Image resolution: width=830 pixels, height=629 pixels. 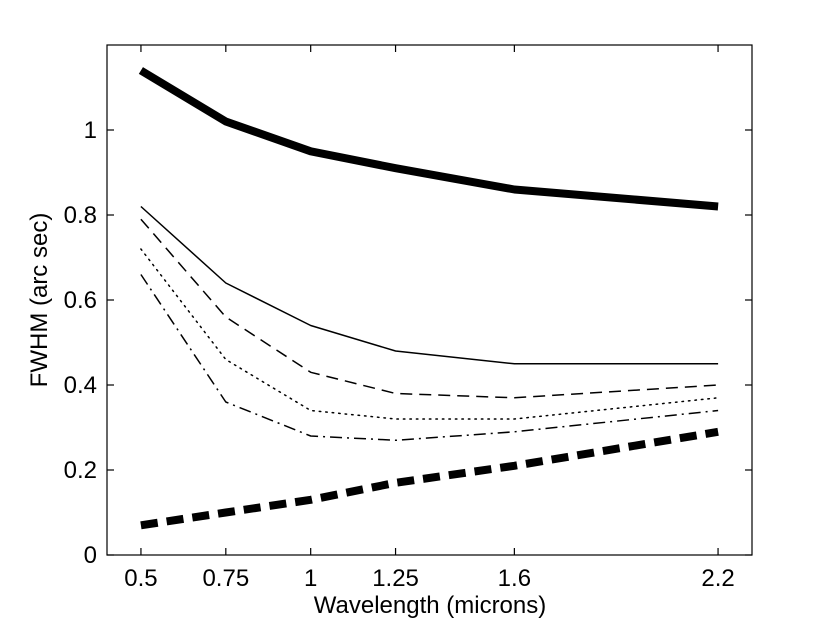 What do you see at coordinates (514, 578) in the screenshot?
I see `x-tick-label: 1.6` at bounding box center [514, 578].